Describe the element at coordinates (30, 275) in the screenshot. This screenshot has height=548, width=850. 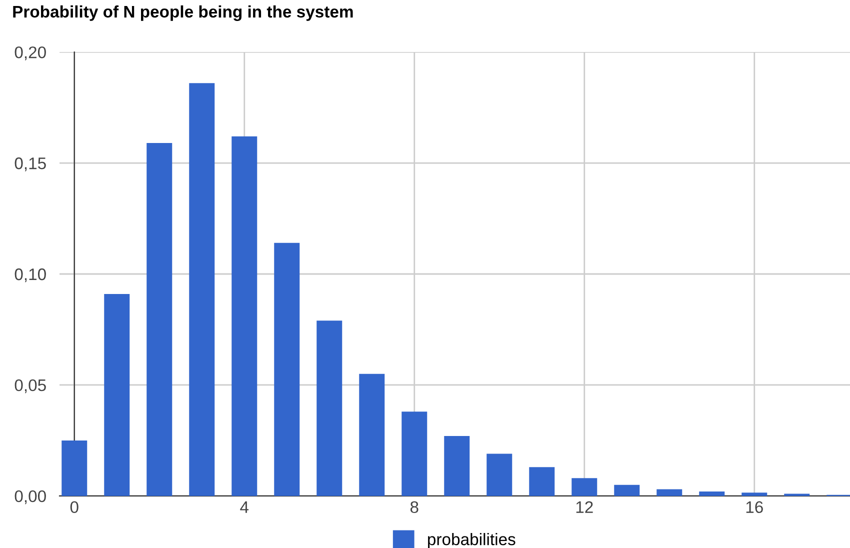
I see `y-tick-label: 0,10` at that location.